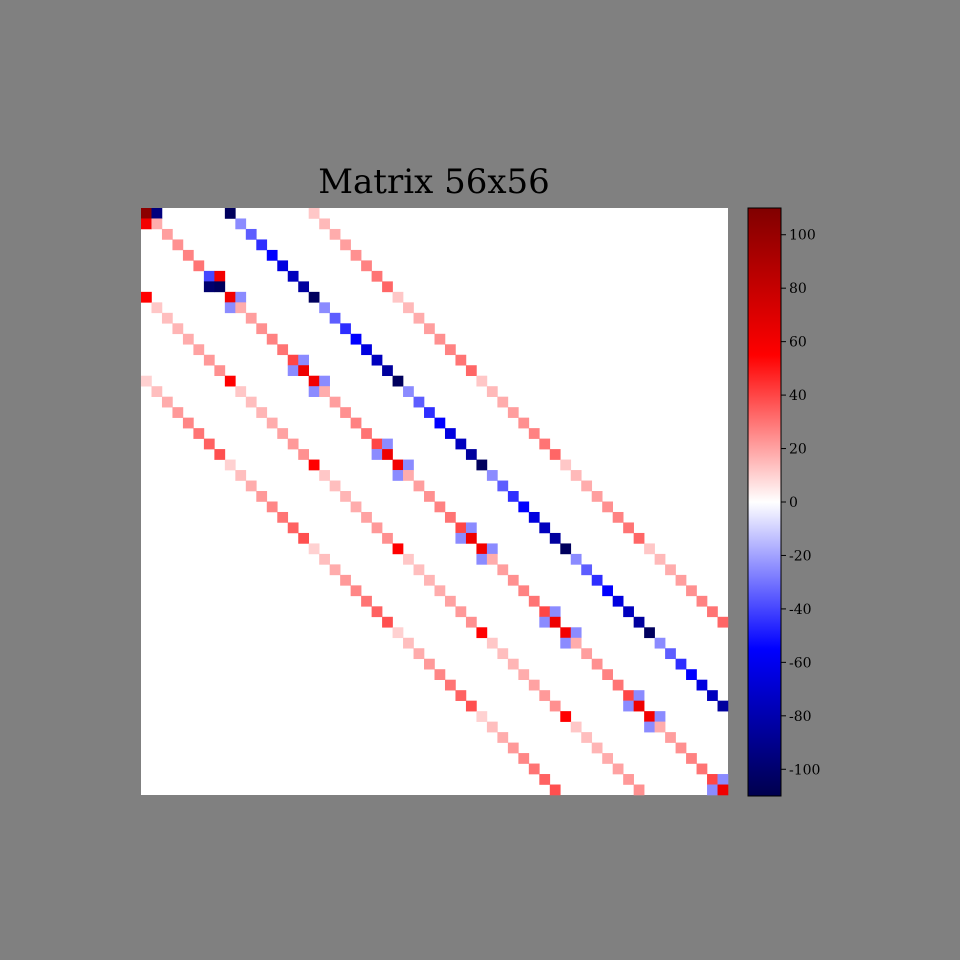  I want to click on colorbar-ticks: 100 80 60 40 20 0 -20 -40 -60 -80 -100, so click(800, 503).